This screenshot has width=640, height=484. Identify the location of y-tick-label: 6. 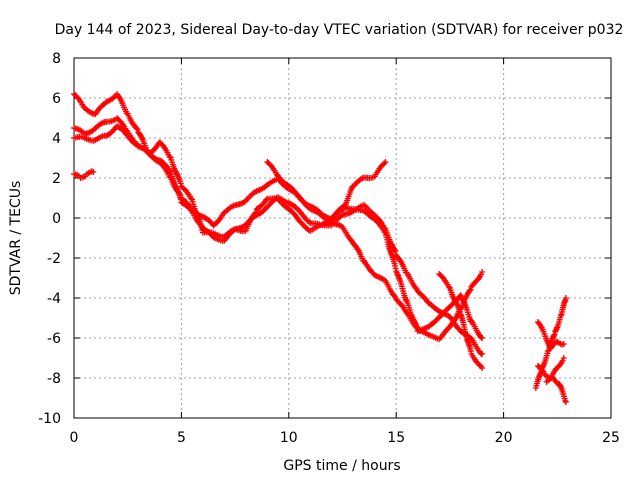
(56, 99).